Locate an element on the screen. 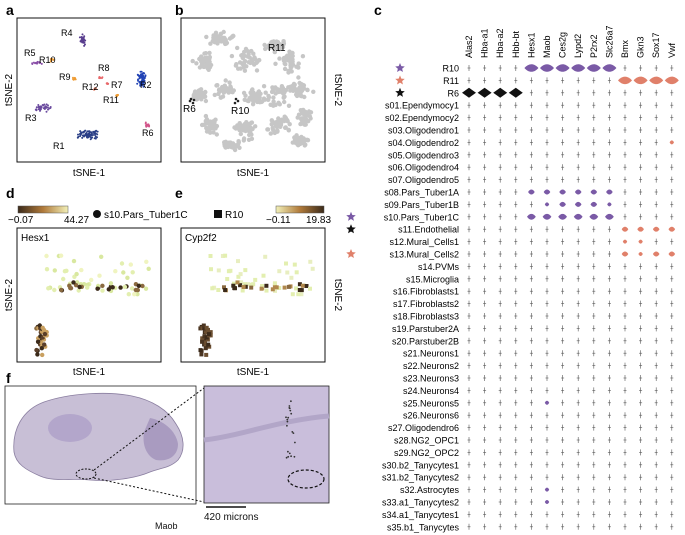 This screenshot has width=685, height=535. subcluster-row-label: s25.Neurons5 is located at coordinates (431, 403).